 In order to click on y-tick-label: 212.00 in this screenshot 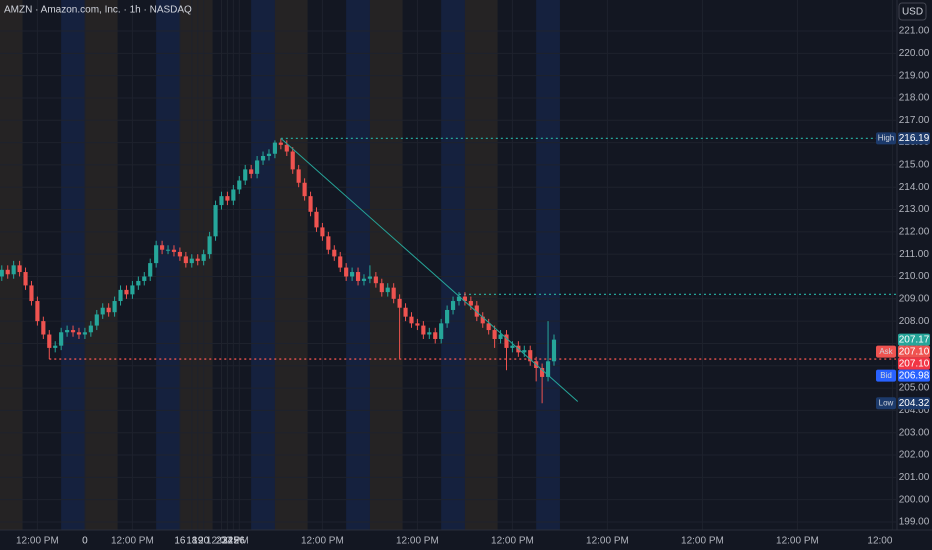, I will do `click(914, 232)`.